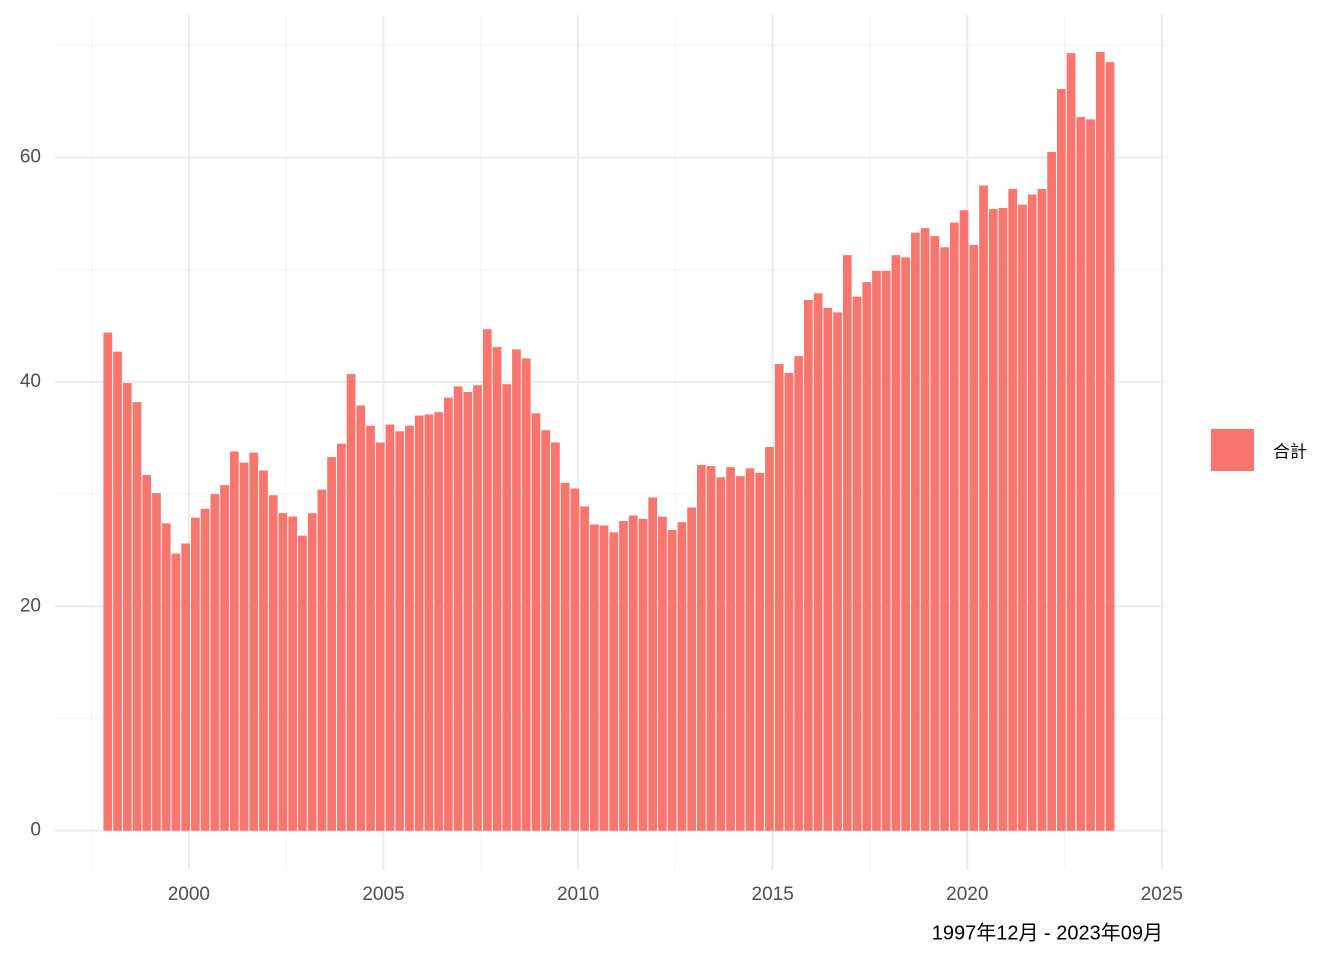 This screenshot has width=1344, height=960. What do you see at coordinates (1290, 451) in the screenshot?
I see `legend-label: 合計` at bounding box center [1290, 451].